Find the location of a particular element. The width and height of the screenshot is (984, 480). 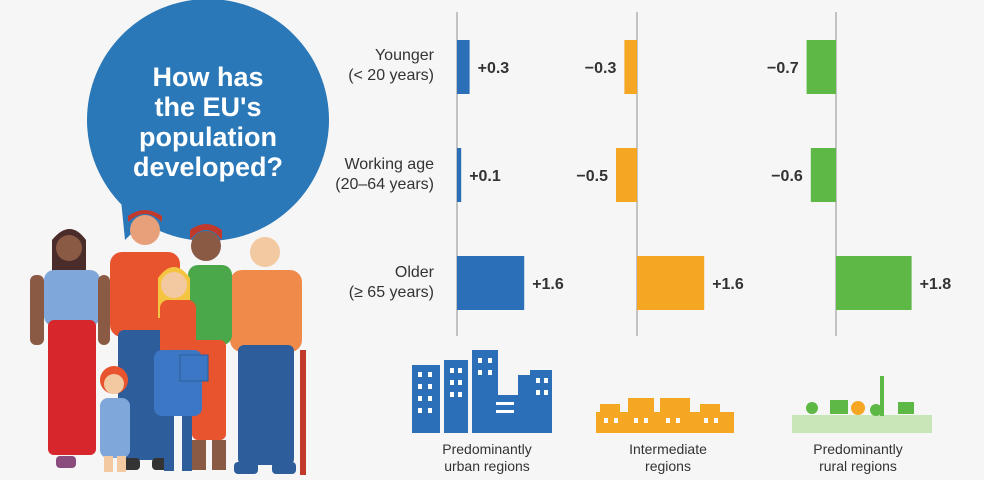

village-icon is located at coordinates (862, 404).